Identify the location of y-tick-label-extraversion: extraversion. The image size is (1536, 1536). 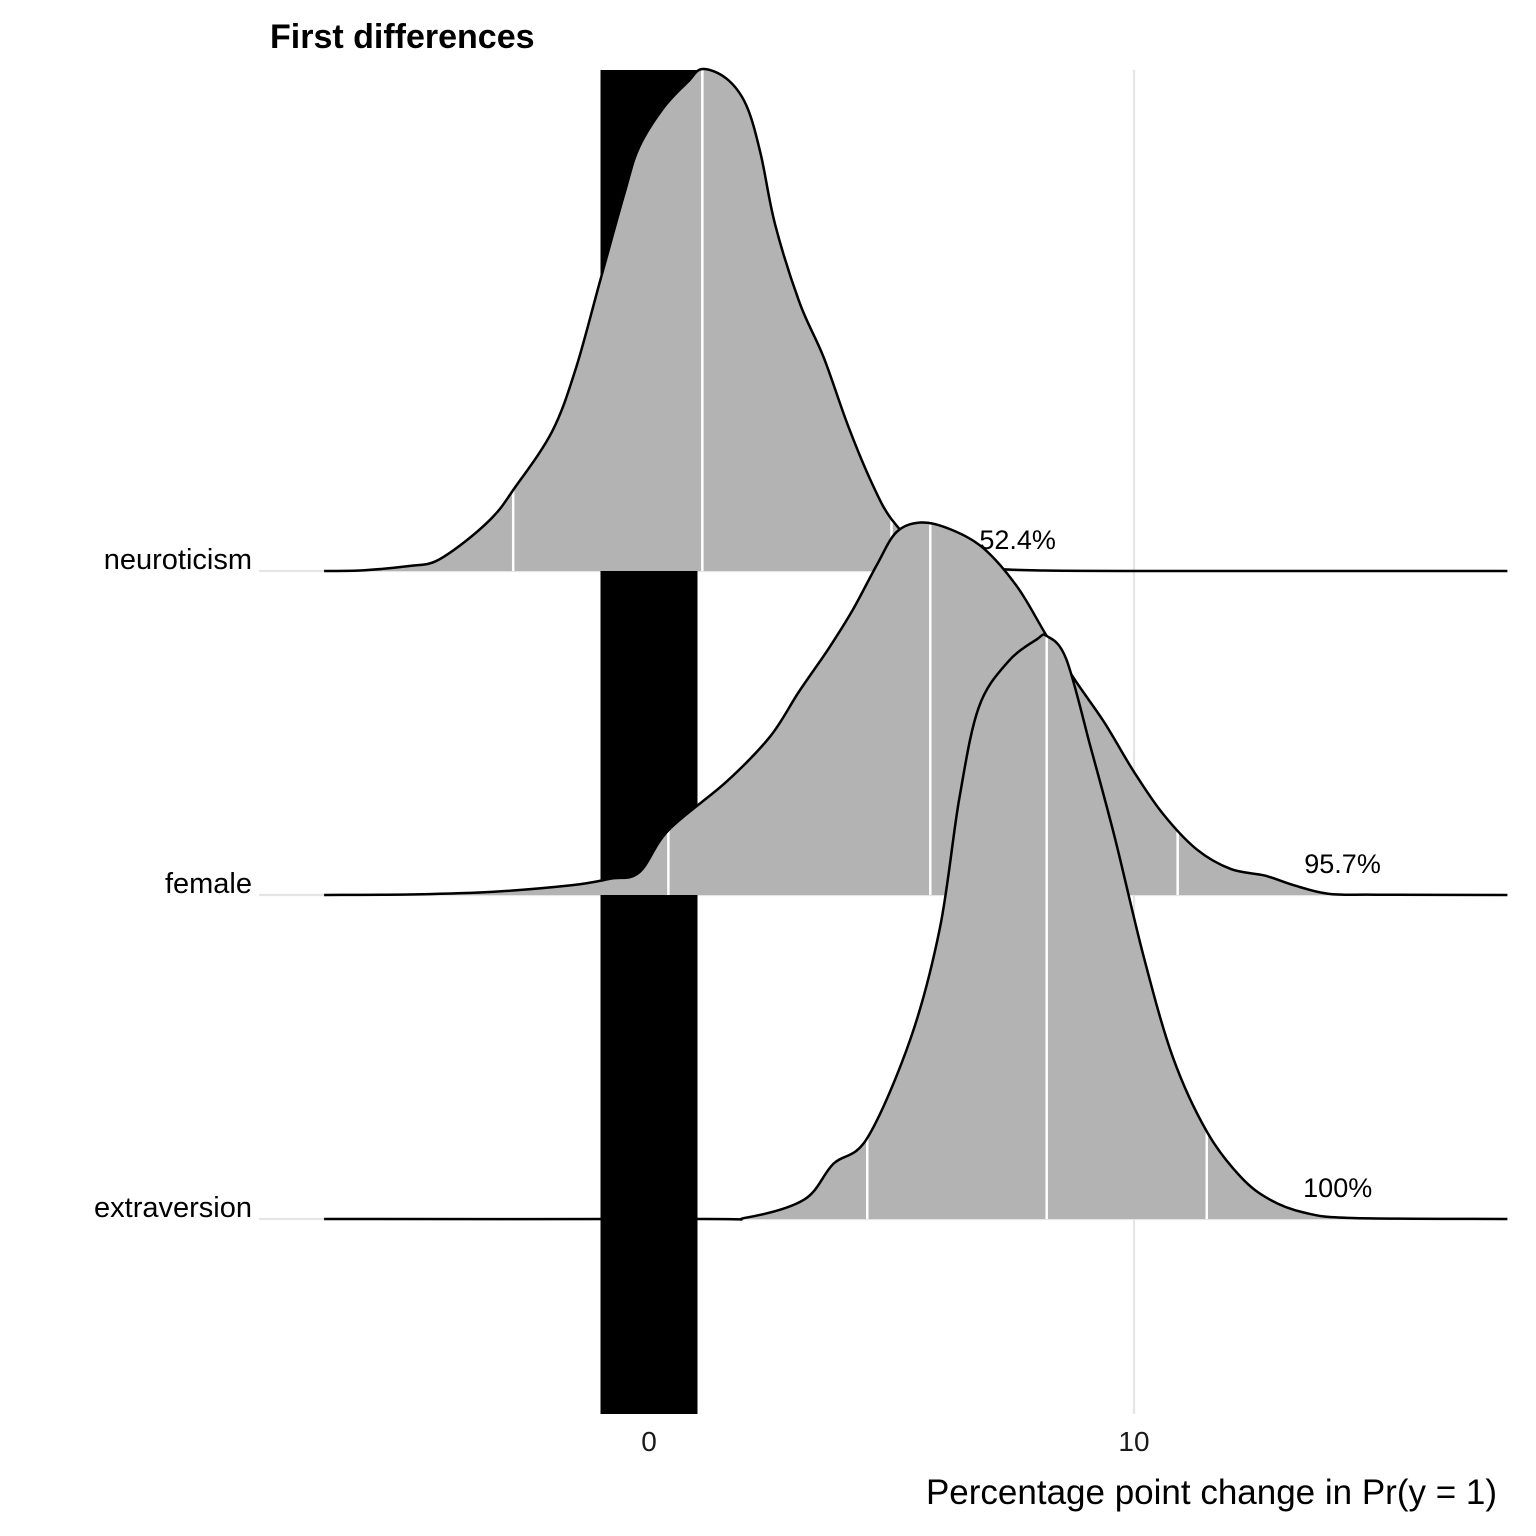
(173, 1208).